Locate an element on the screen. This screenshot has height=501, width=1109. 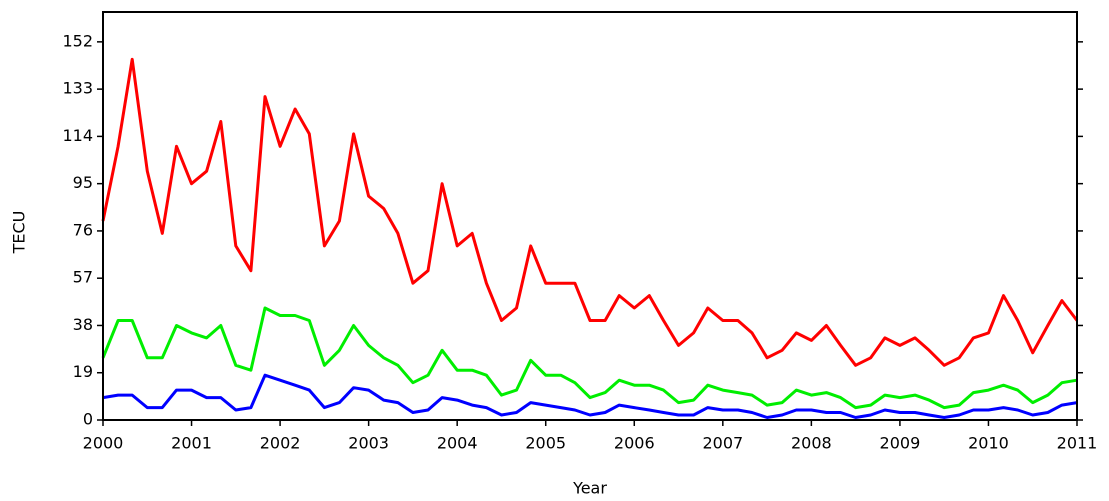
y-tick-label: 38 is located at coordinates (83, 324).